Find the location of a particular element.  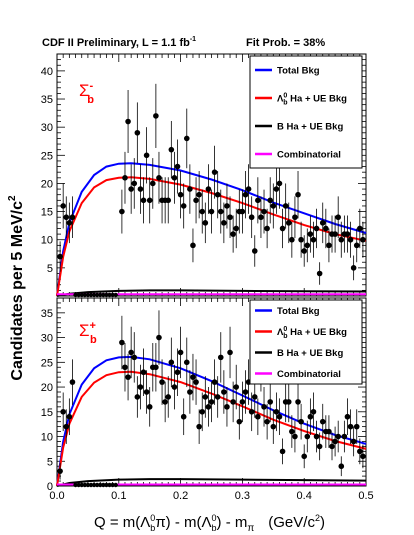

particle-label: Σ-b is located at coordinates (86, 93).